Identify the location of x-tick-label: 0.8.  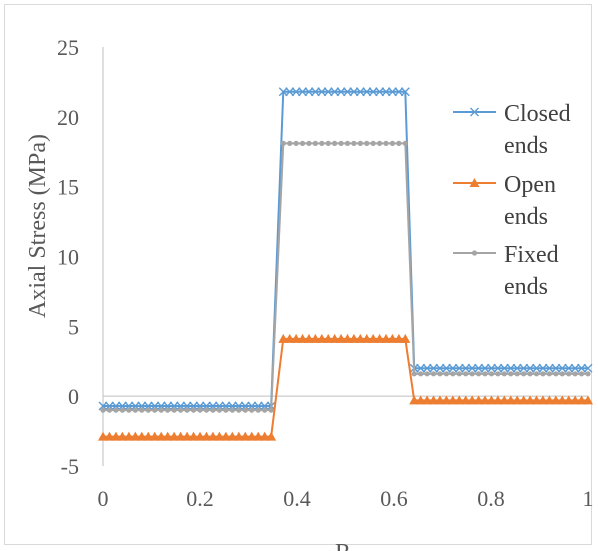
(491, 498).